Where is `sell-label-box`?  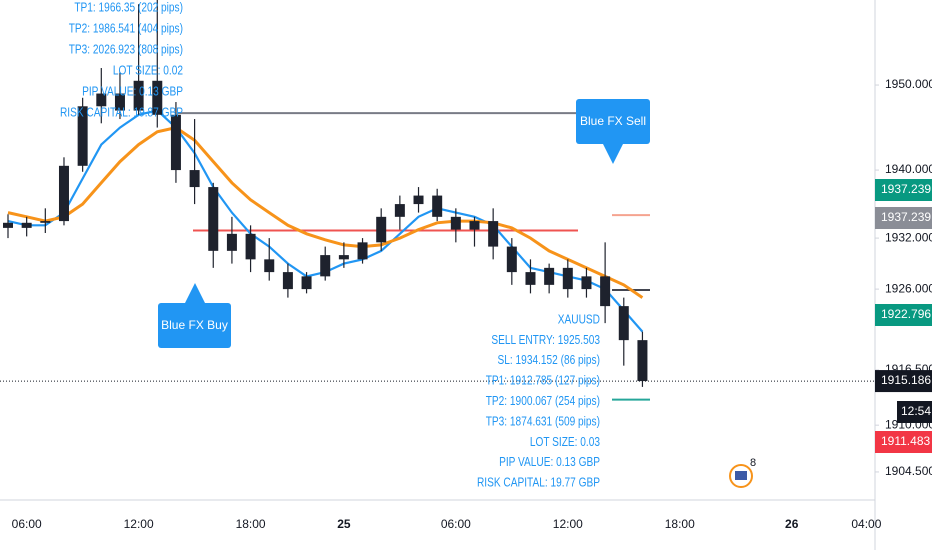
sell-label-box is located at coordinates (613, 121).